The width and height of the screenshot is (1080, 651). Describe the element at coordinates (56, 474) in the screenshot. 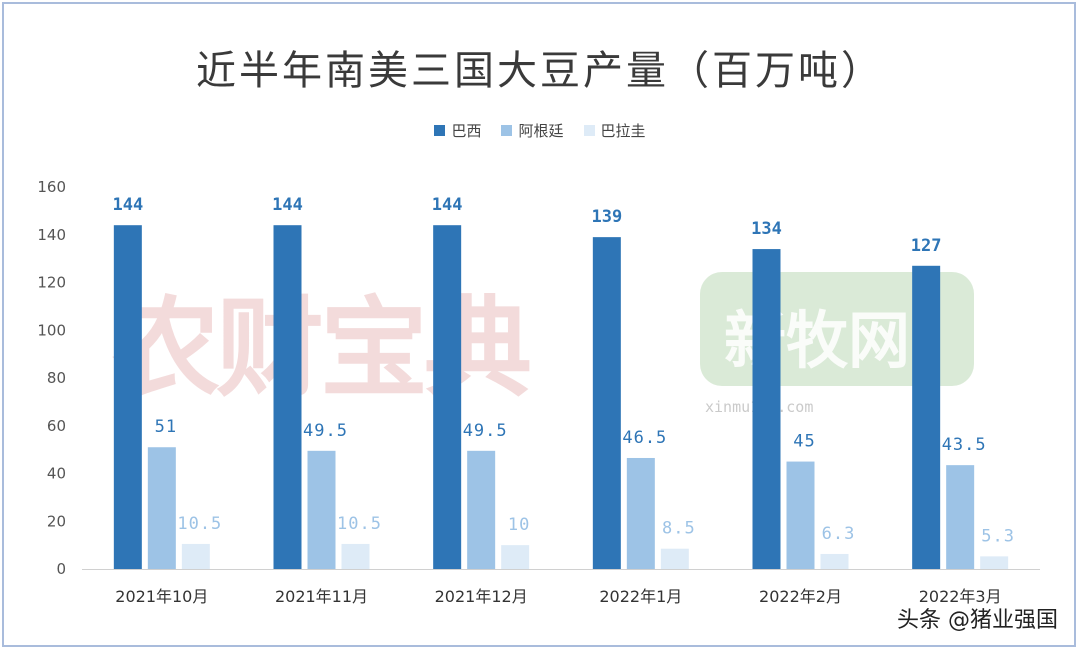

I see `y-tick-label: 40` at that location.